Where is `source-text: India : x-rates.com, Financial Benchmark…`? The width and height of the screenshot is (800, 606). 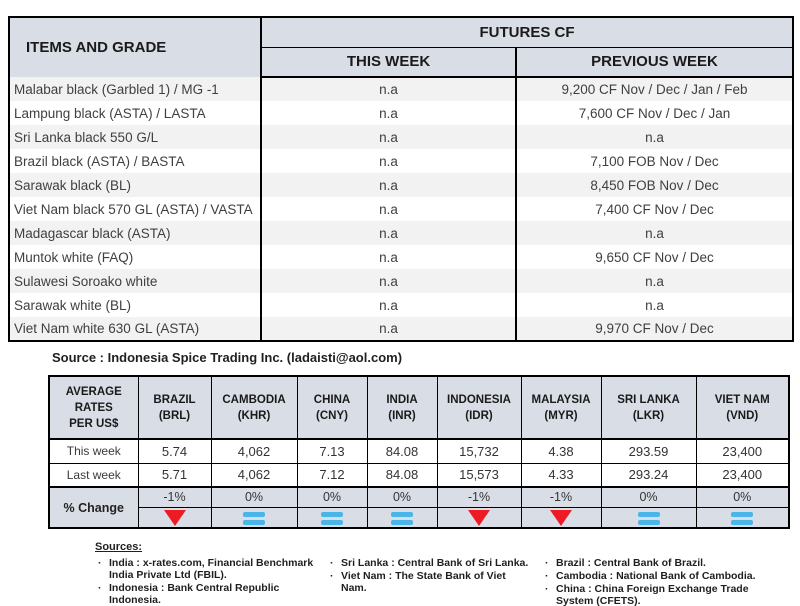 source-text: India : x-rates.com, Financial Benchmark… is located at coordinates (211, 569).